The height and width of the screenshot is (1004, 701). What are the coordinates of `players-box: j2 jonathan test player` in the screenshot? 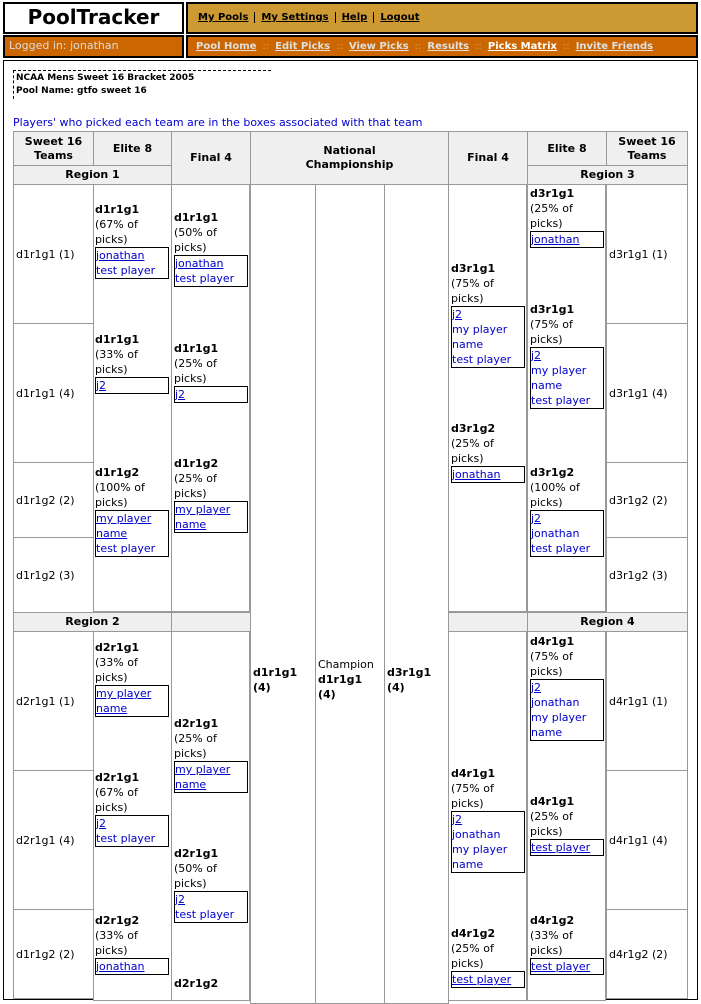 It's located at (567, 533).